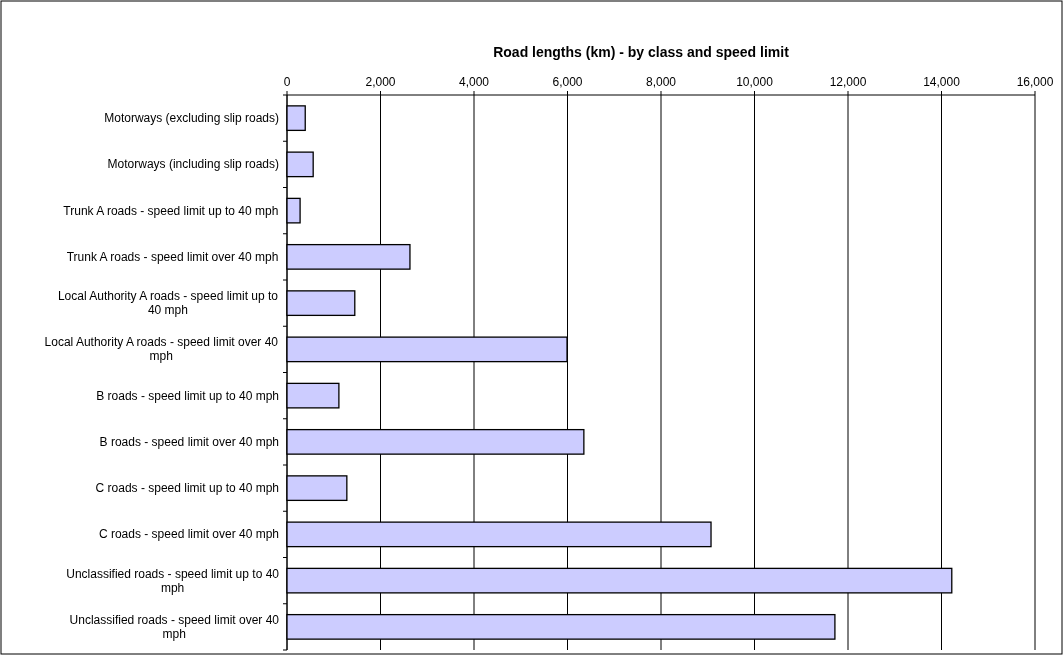 This screenshot has height=655, width=1063. I want to click on y-tick-label: Trunk A roads - speed limit over 40 mph, so click(172, 256).